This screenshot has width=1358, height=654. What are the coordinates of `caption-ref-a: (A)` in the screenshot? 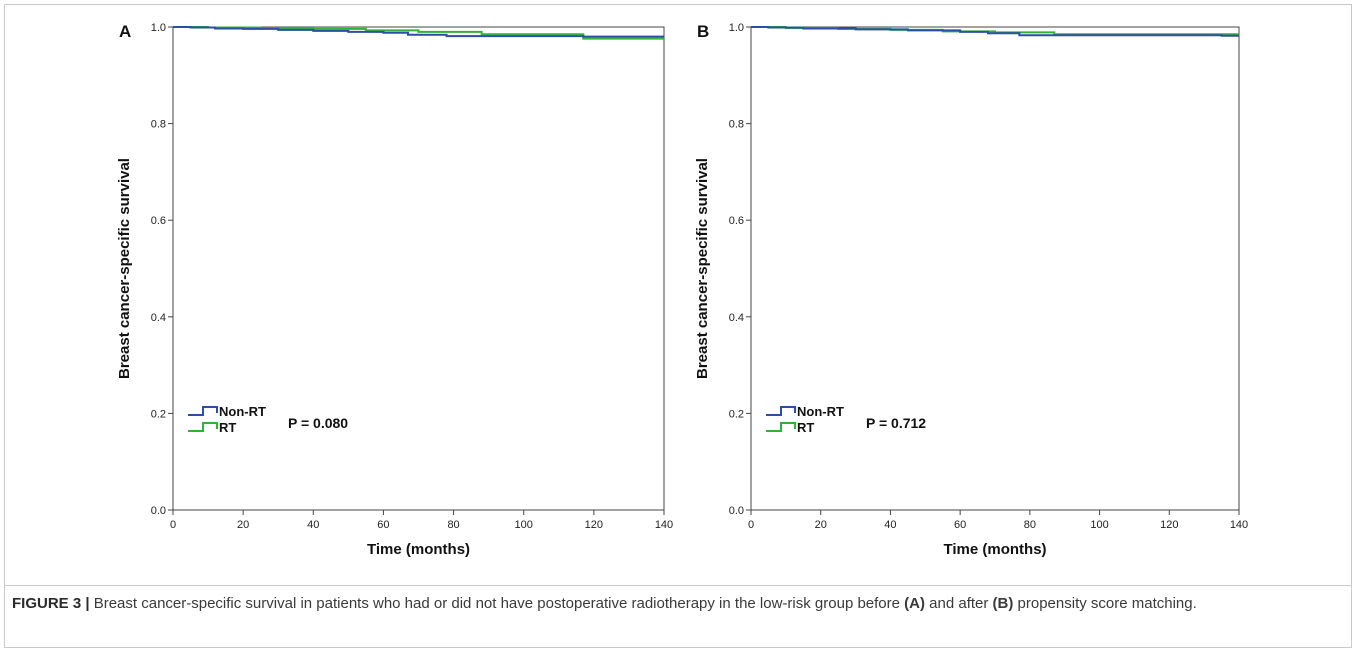 It's located at (914, 603).